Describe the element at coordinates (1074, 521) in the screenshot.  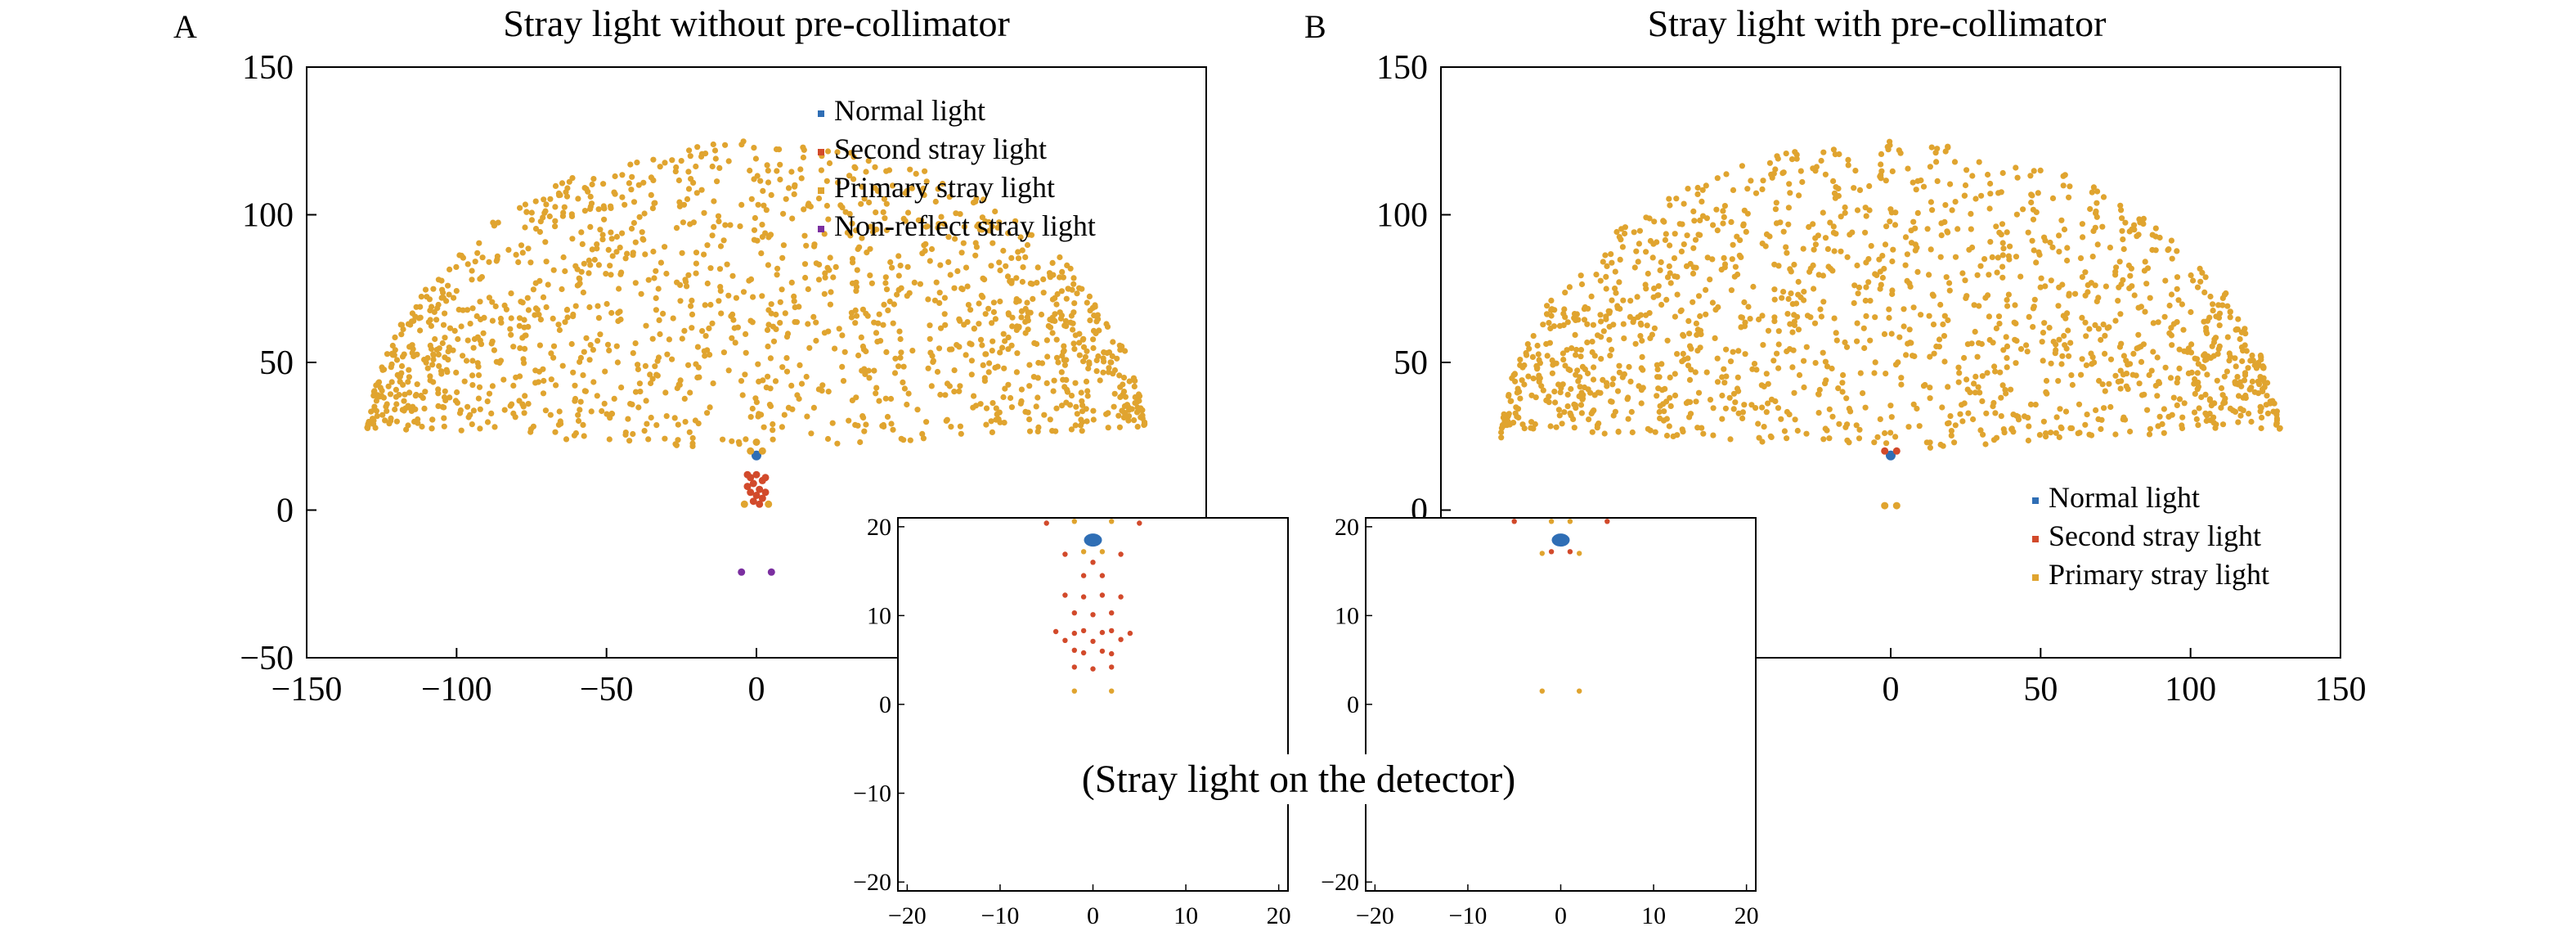
I see `inset-data-point-primary` at that location.